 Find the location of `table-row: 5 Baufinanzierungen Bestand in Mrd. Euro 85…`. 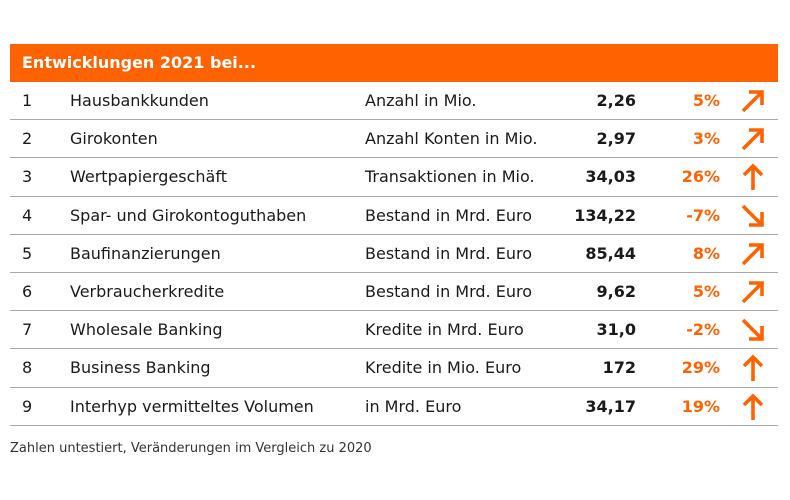

table-row: 5 Baufinanzierungen Bestand in Mrd. Euro 85… is located at coordinates (394, 254).